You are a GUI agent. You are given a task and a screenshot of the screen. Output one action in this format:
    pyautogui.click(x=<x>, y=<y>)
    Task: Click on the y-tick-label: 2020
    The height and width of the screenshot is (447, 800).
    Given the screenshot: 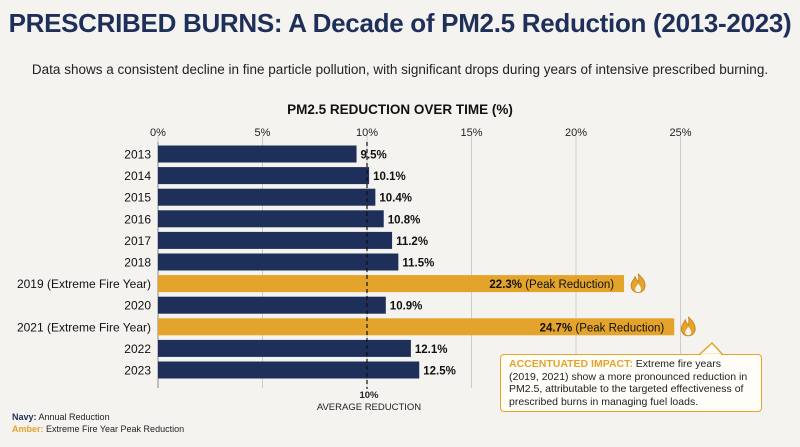 What is the action you would take?
    pyautogui.click(x=137, y=306)
    